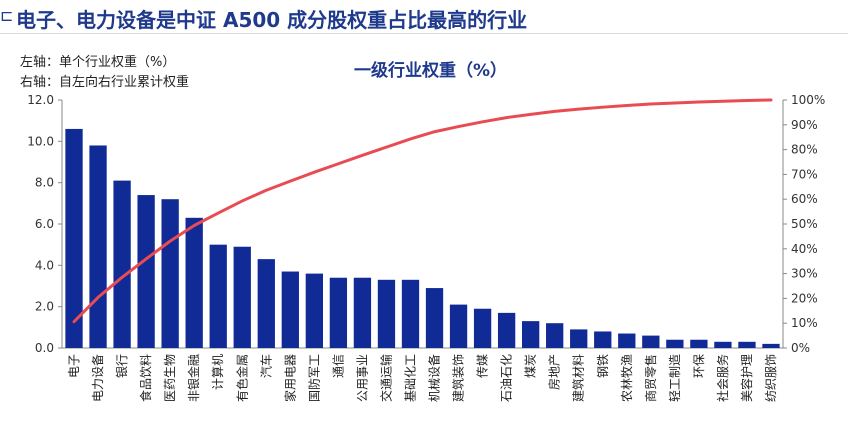  What do you see at coordinates (44, 183) in the screenshot?
I see `left-tick-label: 8.0` at bounding box center [44, 183].